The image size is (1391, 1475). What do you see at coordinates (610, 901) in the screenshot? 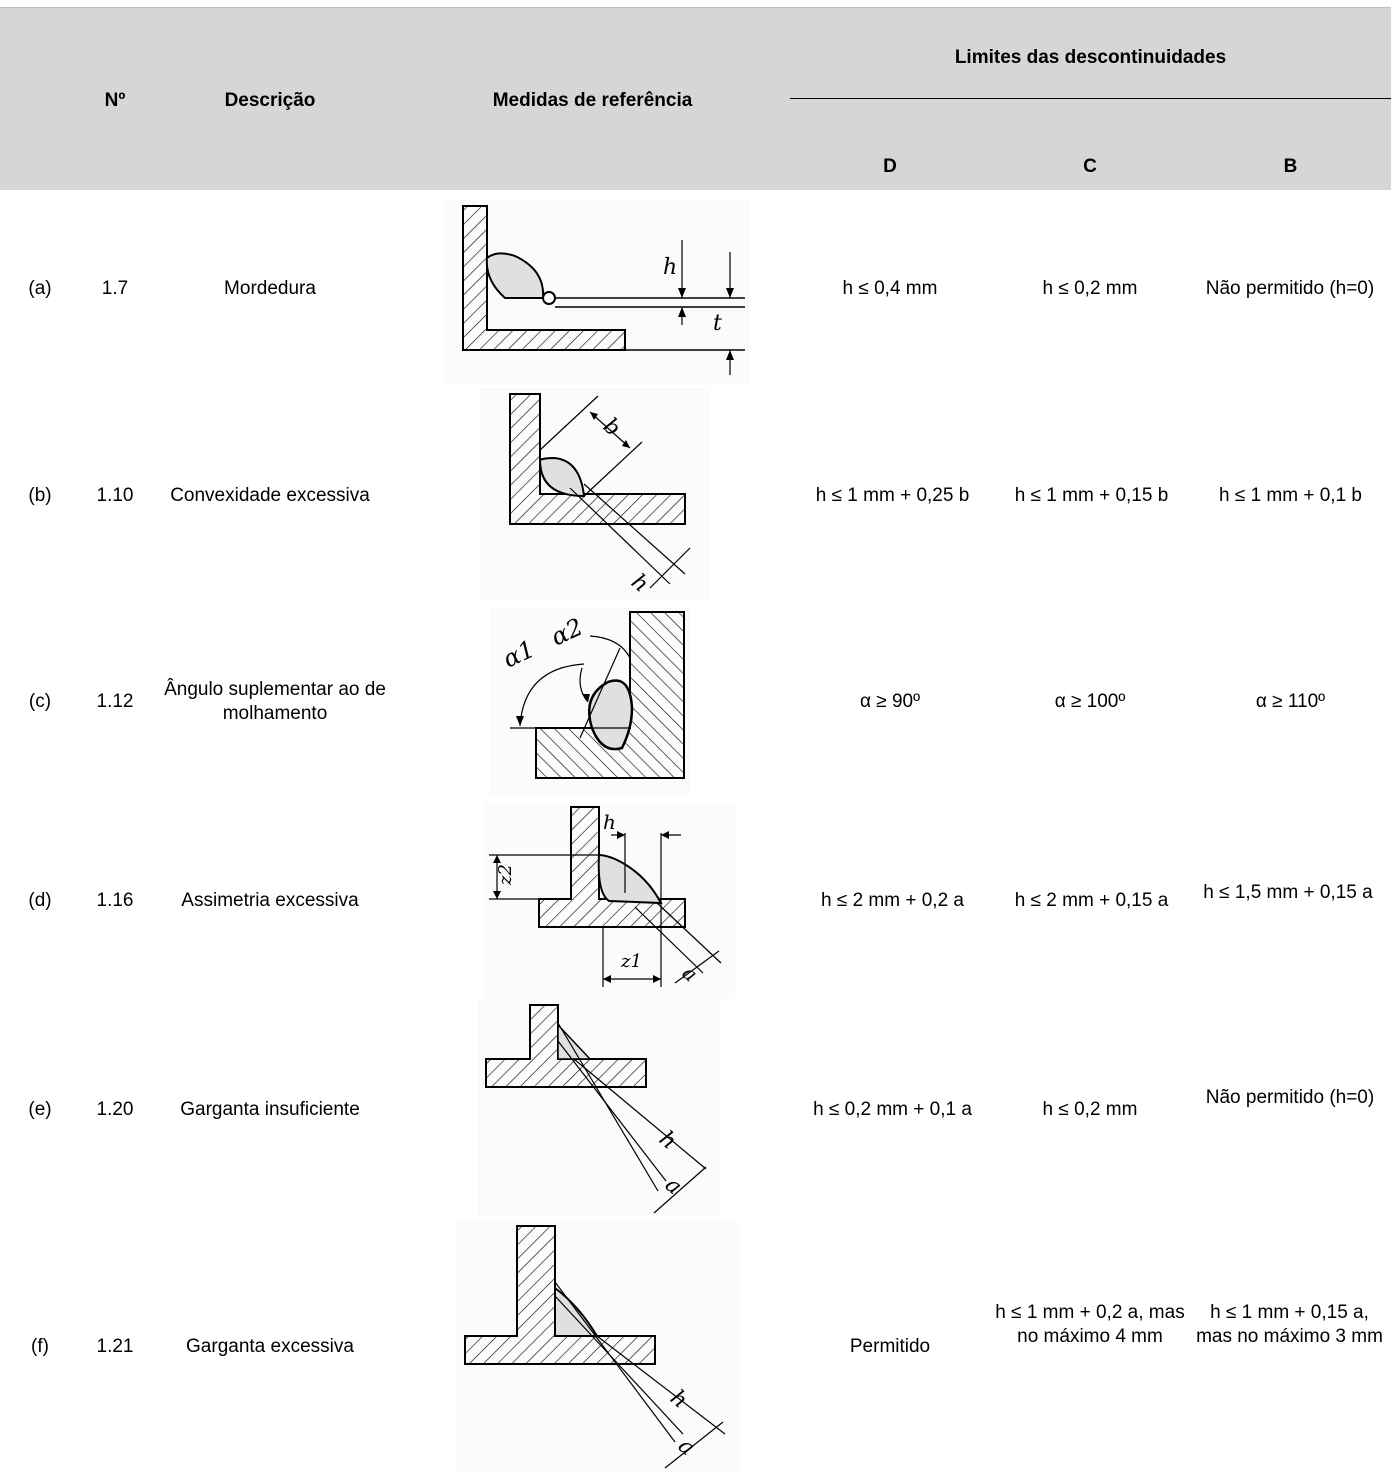
I see `asymmetry-diagram: h z2 z1 a` at bounding box center [610, 901].